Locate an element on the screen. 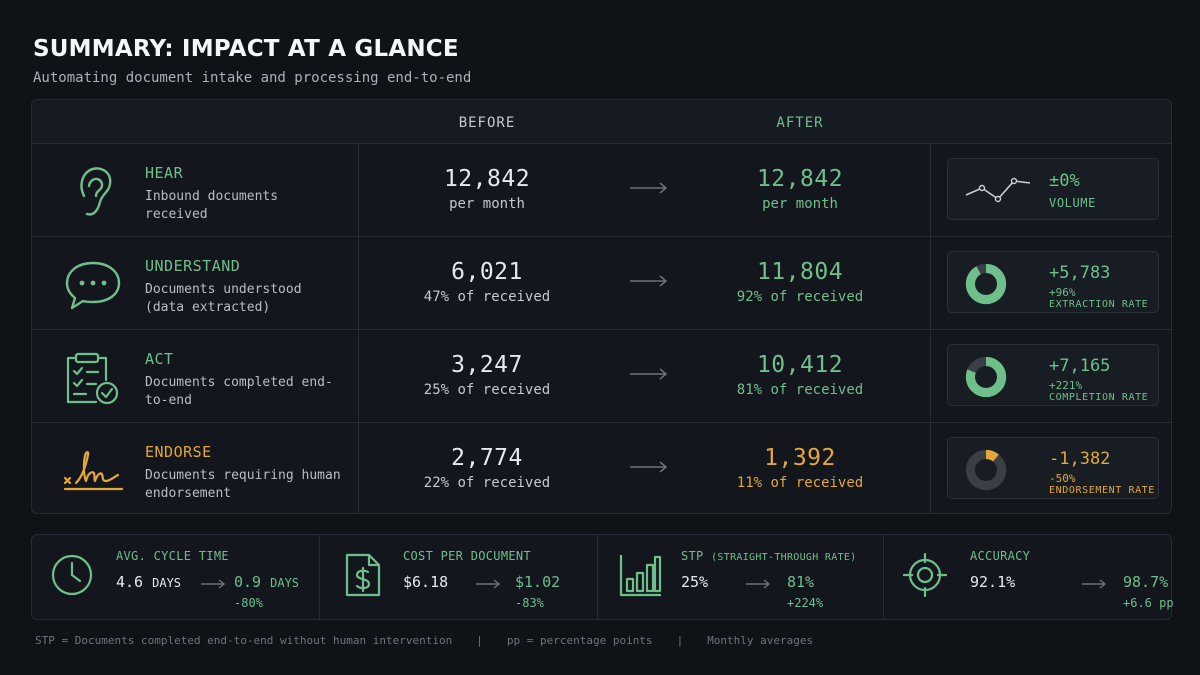 The height and width of the screenshot is (675, 1200). after-number: 1,392 is located at coordinates (800, 458).